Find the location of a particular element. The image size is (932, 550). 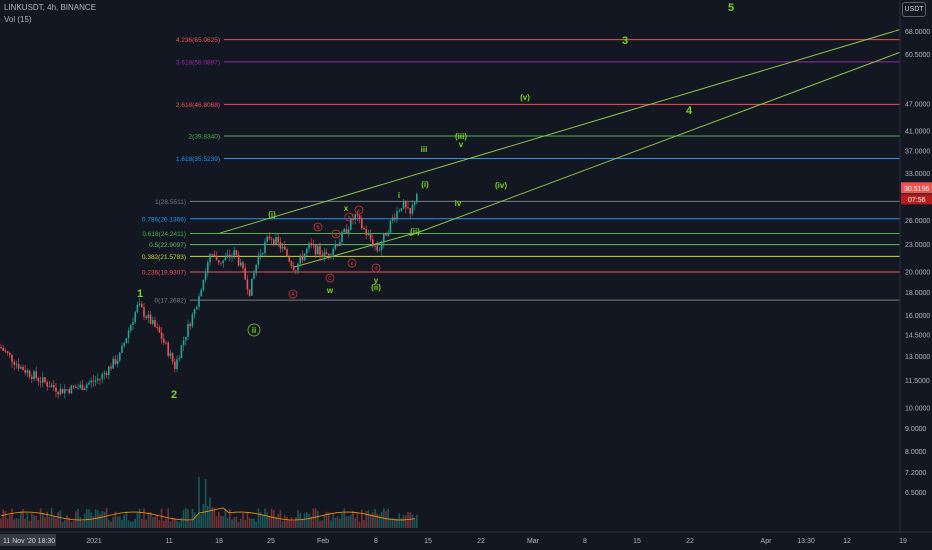

counter-wave-label: B is located at coordinates (318, 228).